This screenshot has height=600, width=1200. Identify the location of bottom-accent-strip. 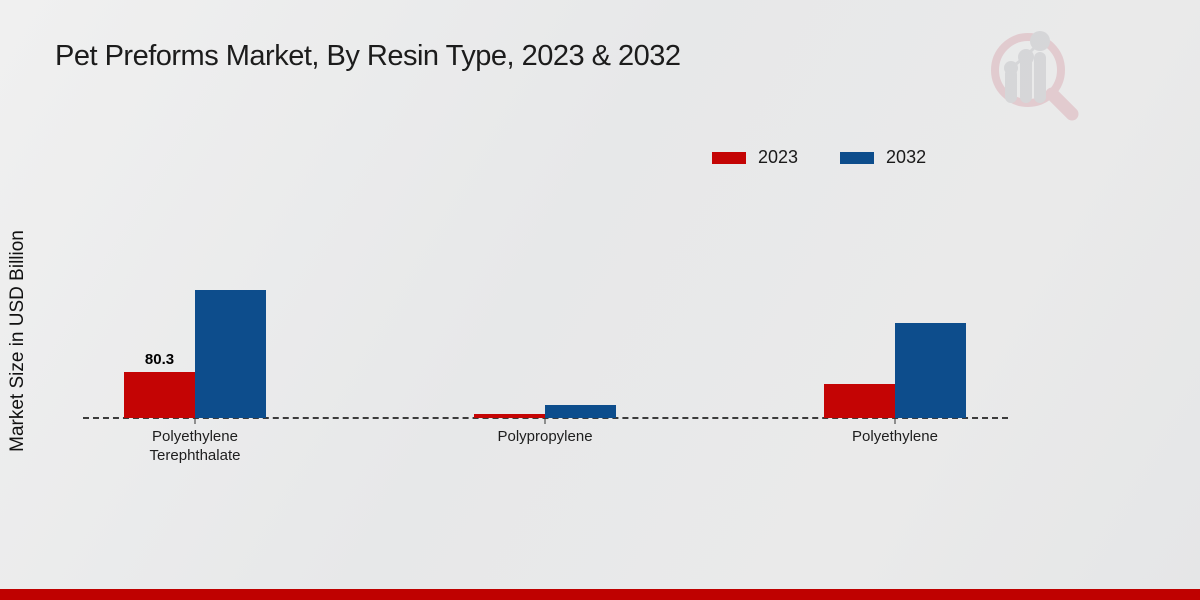
(600, 594).